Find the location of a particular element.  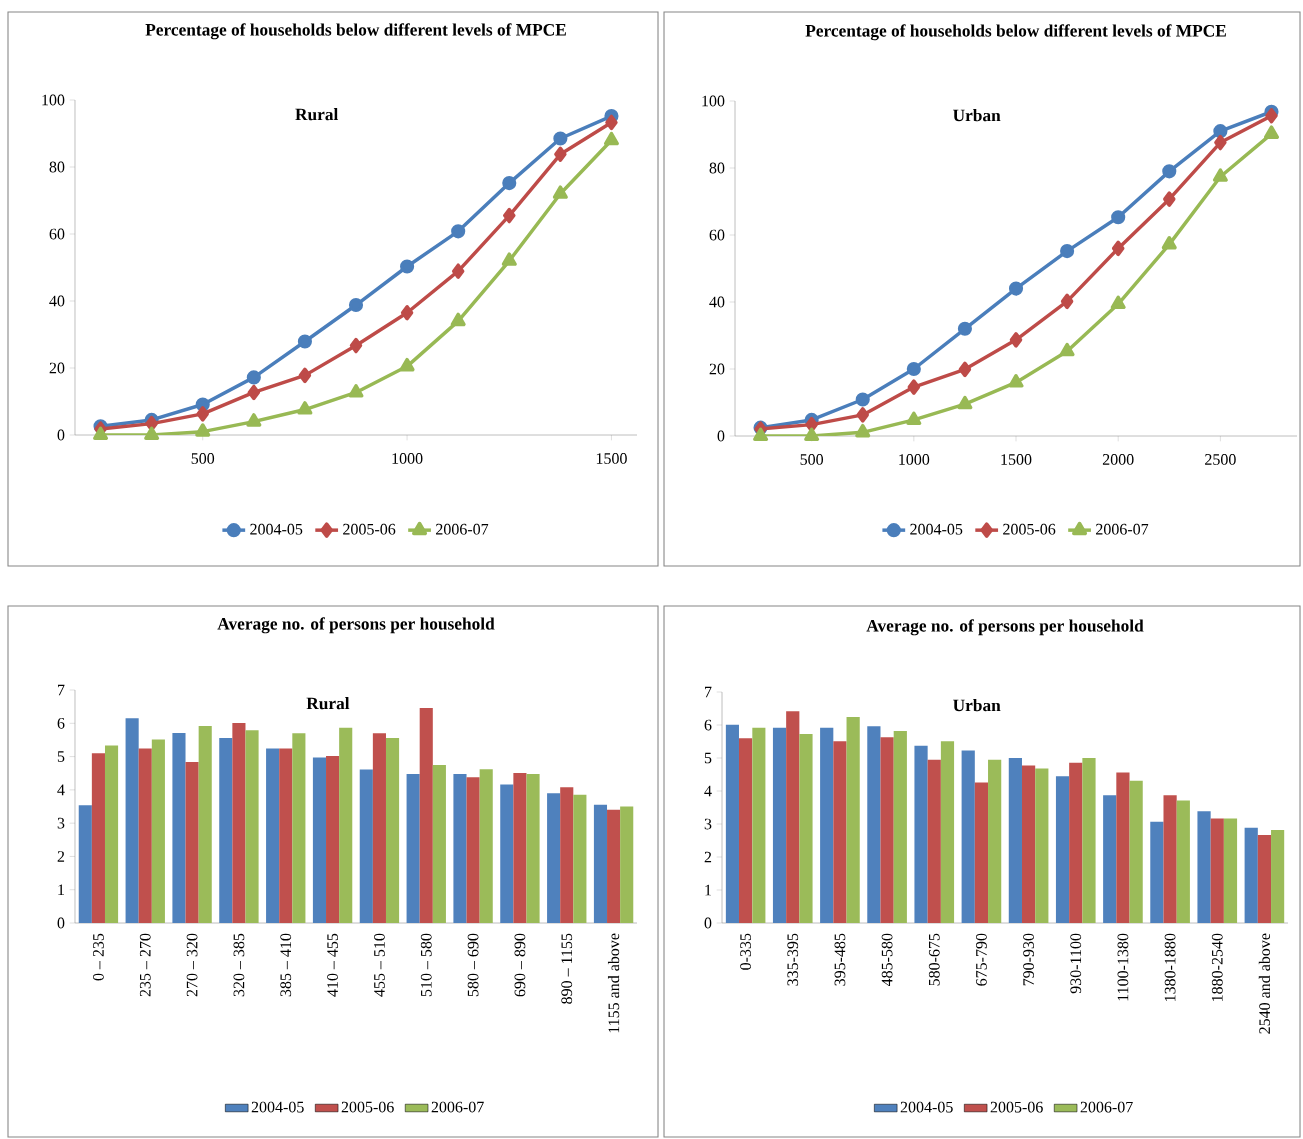

x-tick-label: 0-335 is located at coordinates (745, 951).